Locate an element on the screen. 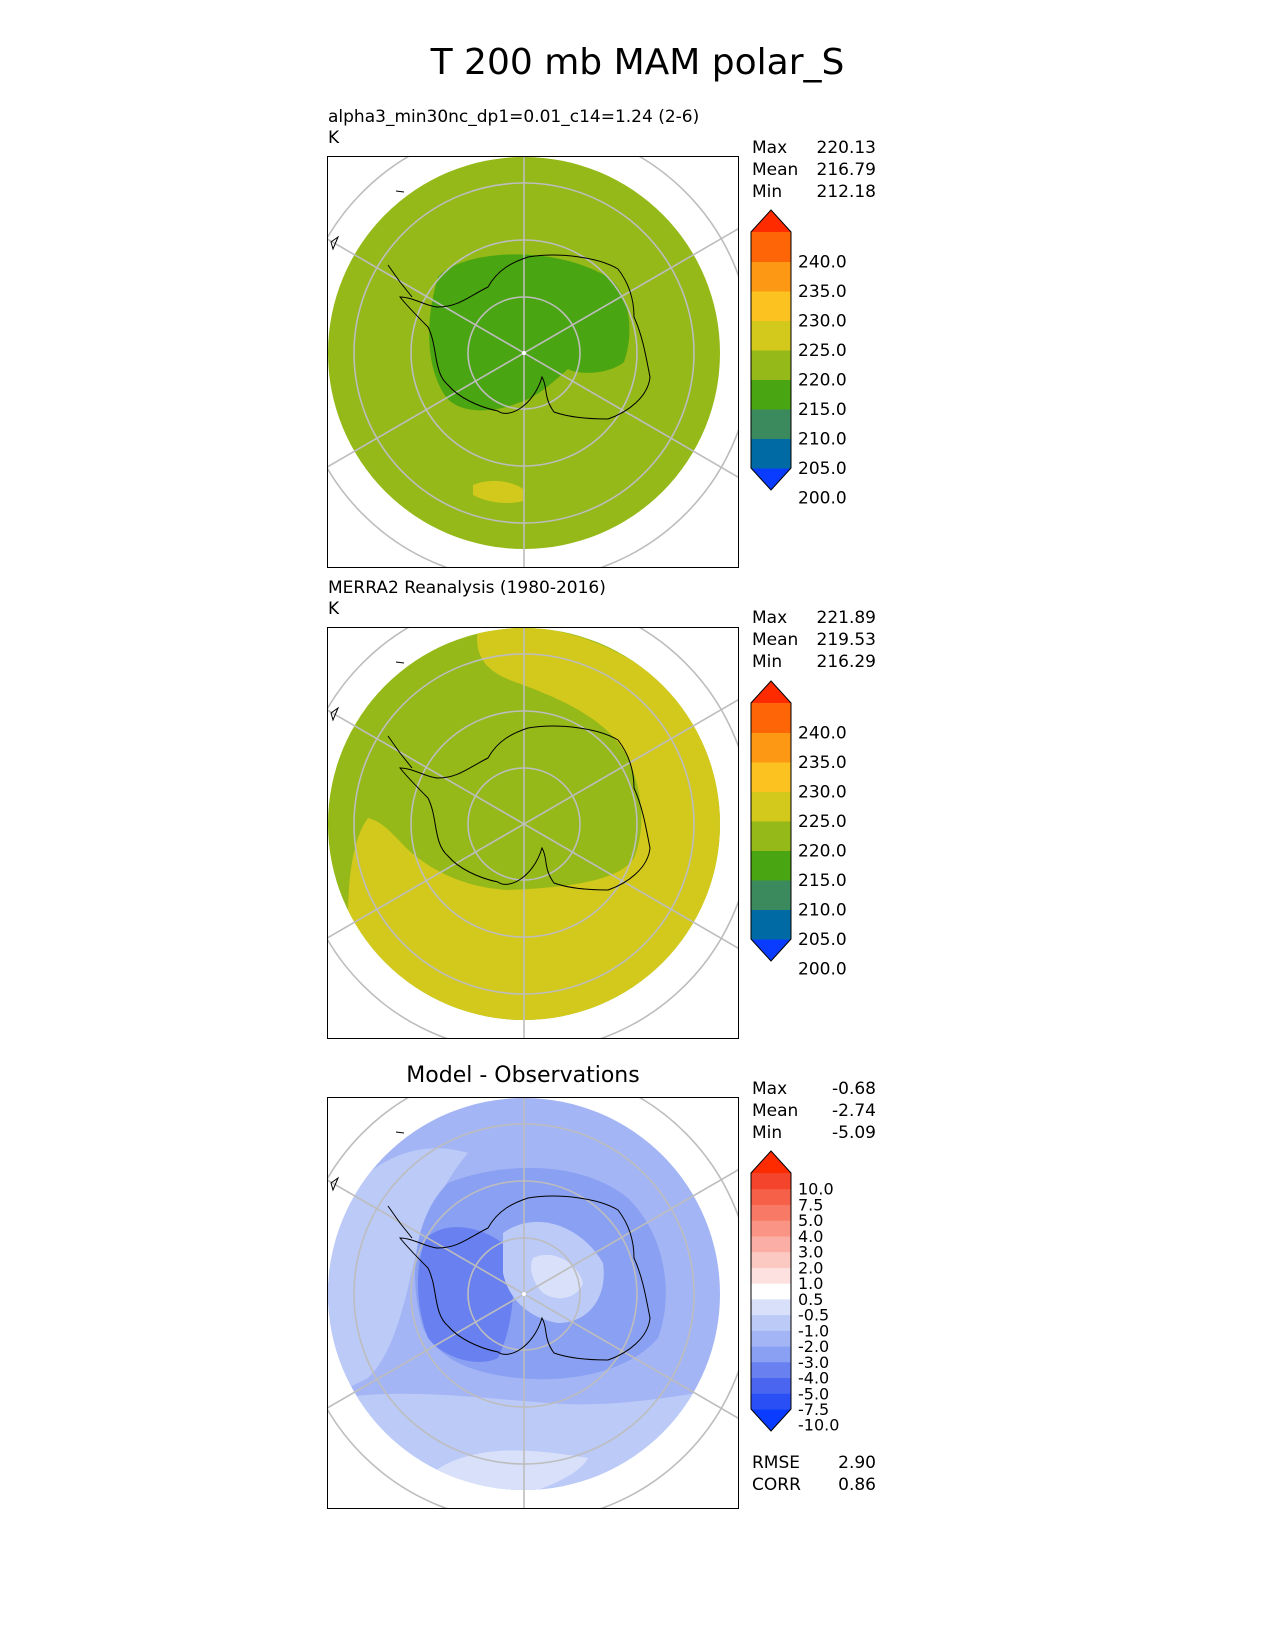 Image resolution: width=1275 pixels, height=1650 pixels. graticule is located at coordinates (533, 833).